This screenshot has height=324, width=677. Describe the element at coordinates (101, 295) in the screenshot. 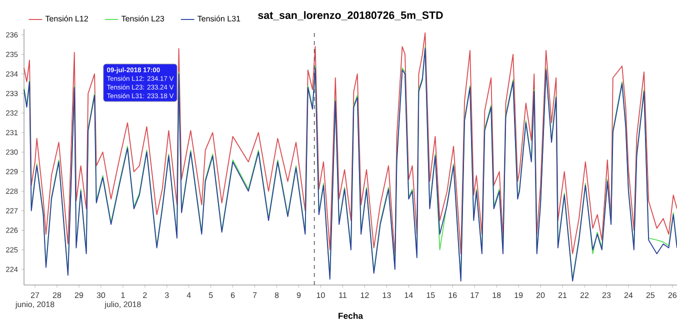

I see `x-tick-label: 30` at that location.